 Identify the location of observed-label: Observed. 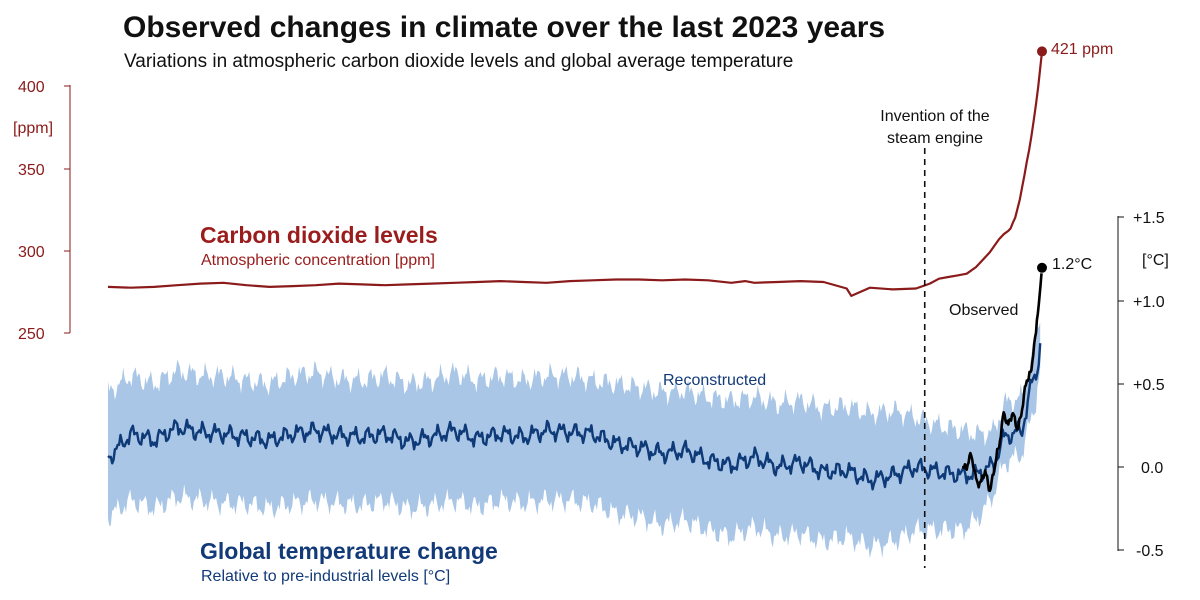
(983, 310).